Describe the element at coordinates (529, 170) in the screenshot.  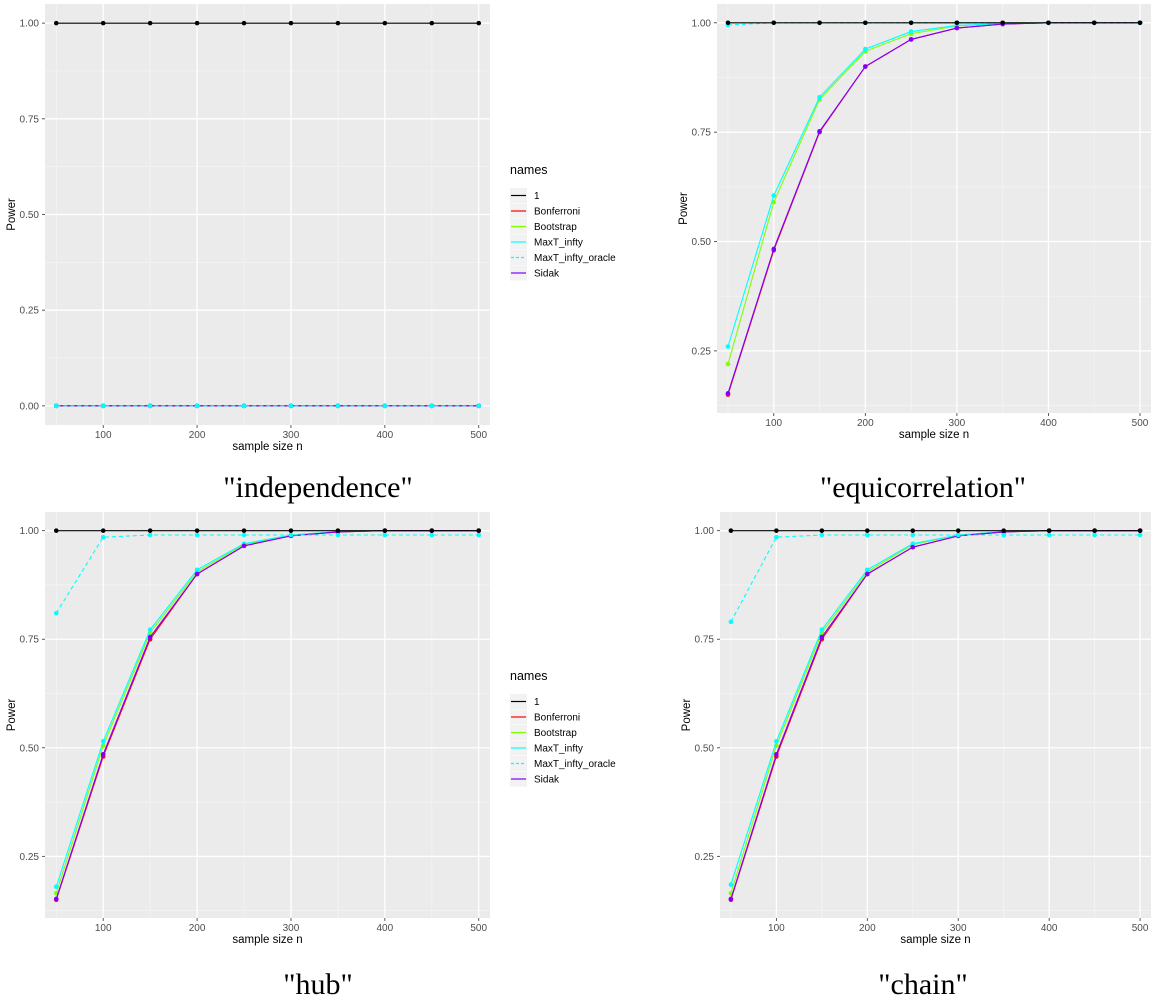
I see `legend-title: names` at that location.